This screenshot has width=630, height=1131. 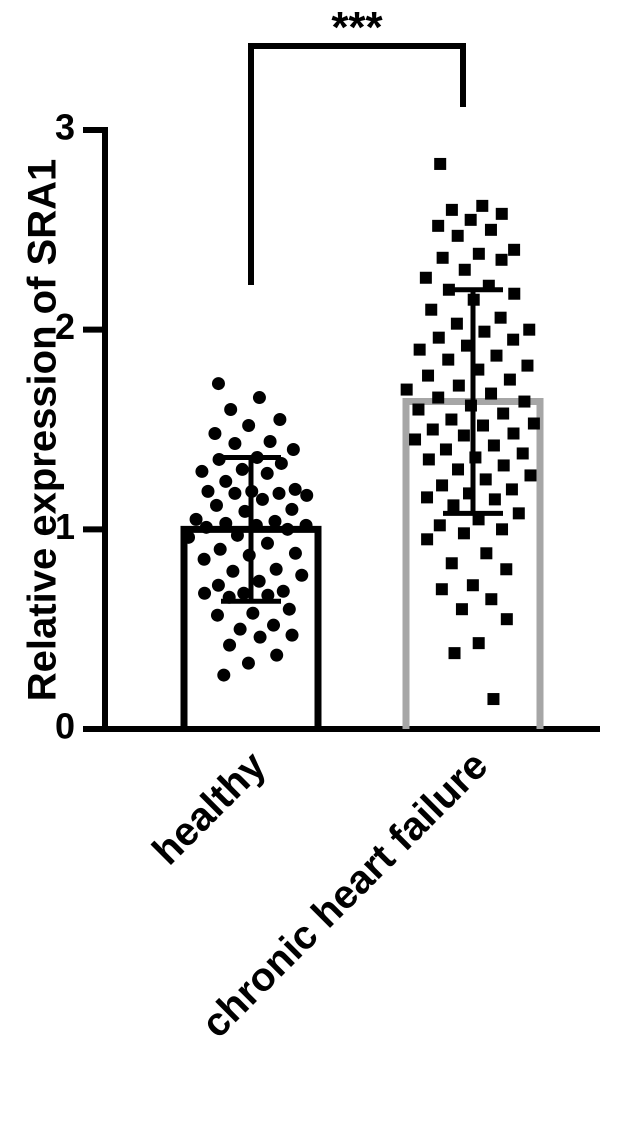 What do you see at coordinates (43, 430) in the screenshot?
I see `y-axis-label: Relative expression of SRA1` at bounding box center [43, 430].